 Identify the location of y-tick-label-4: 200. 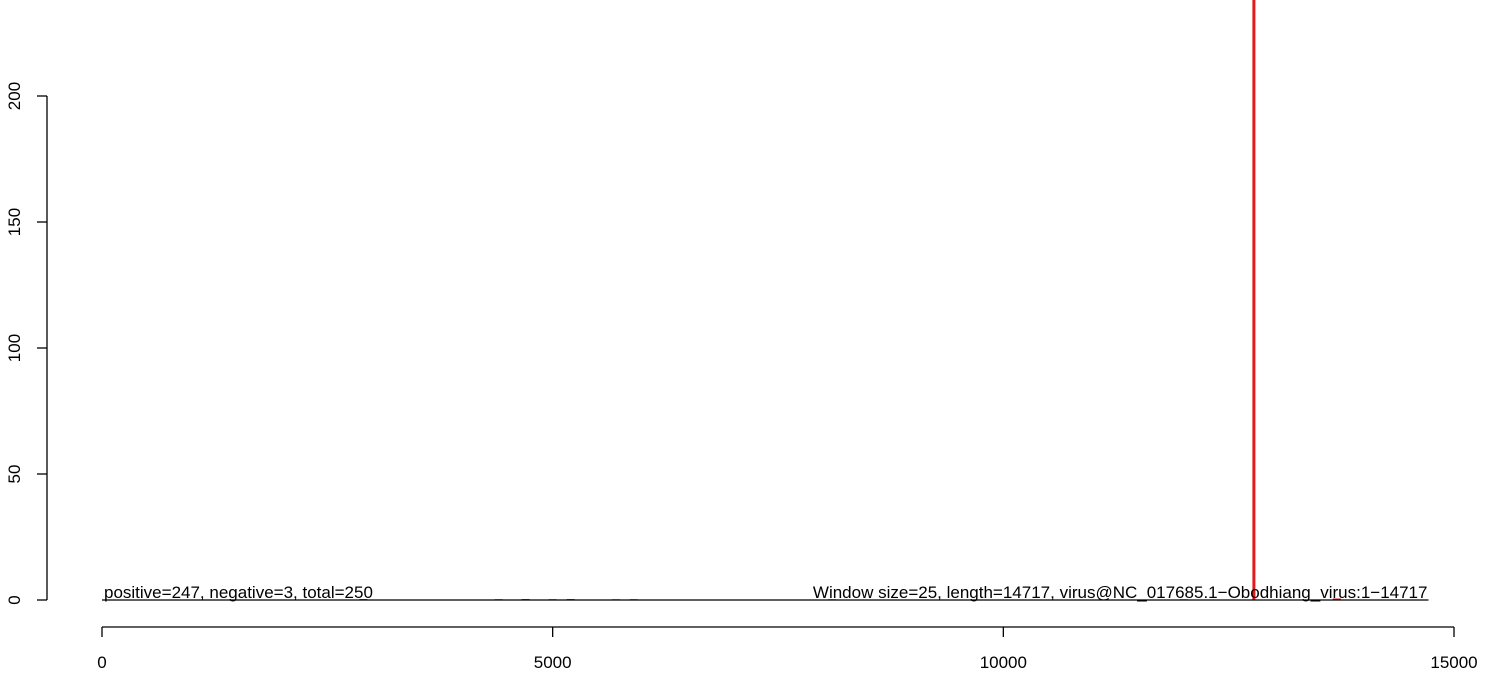
(14, 96).